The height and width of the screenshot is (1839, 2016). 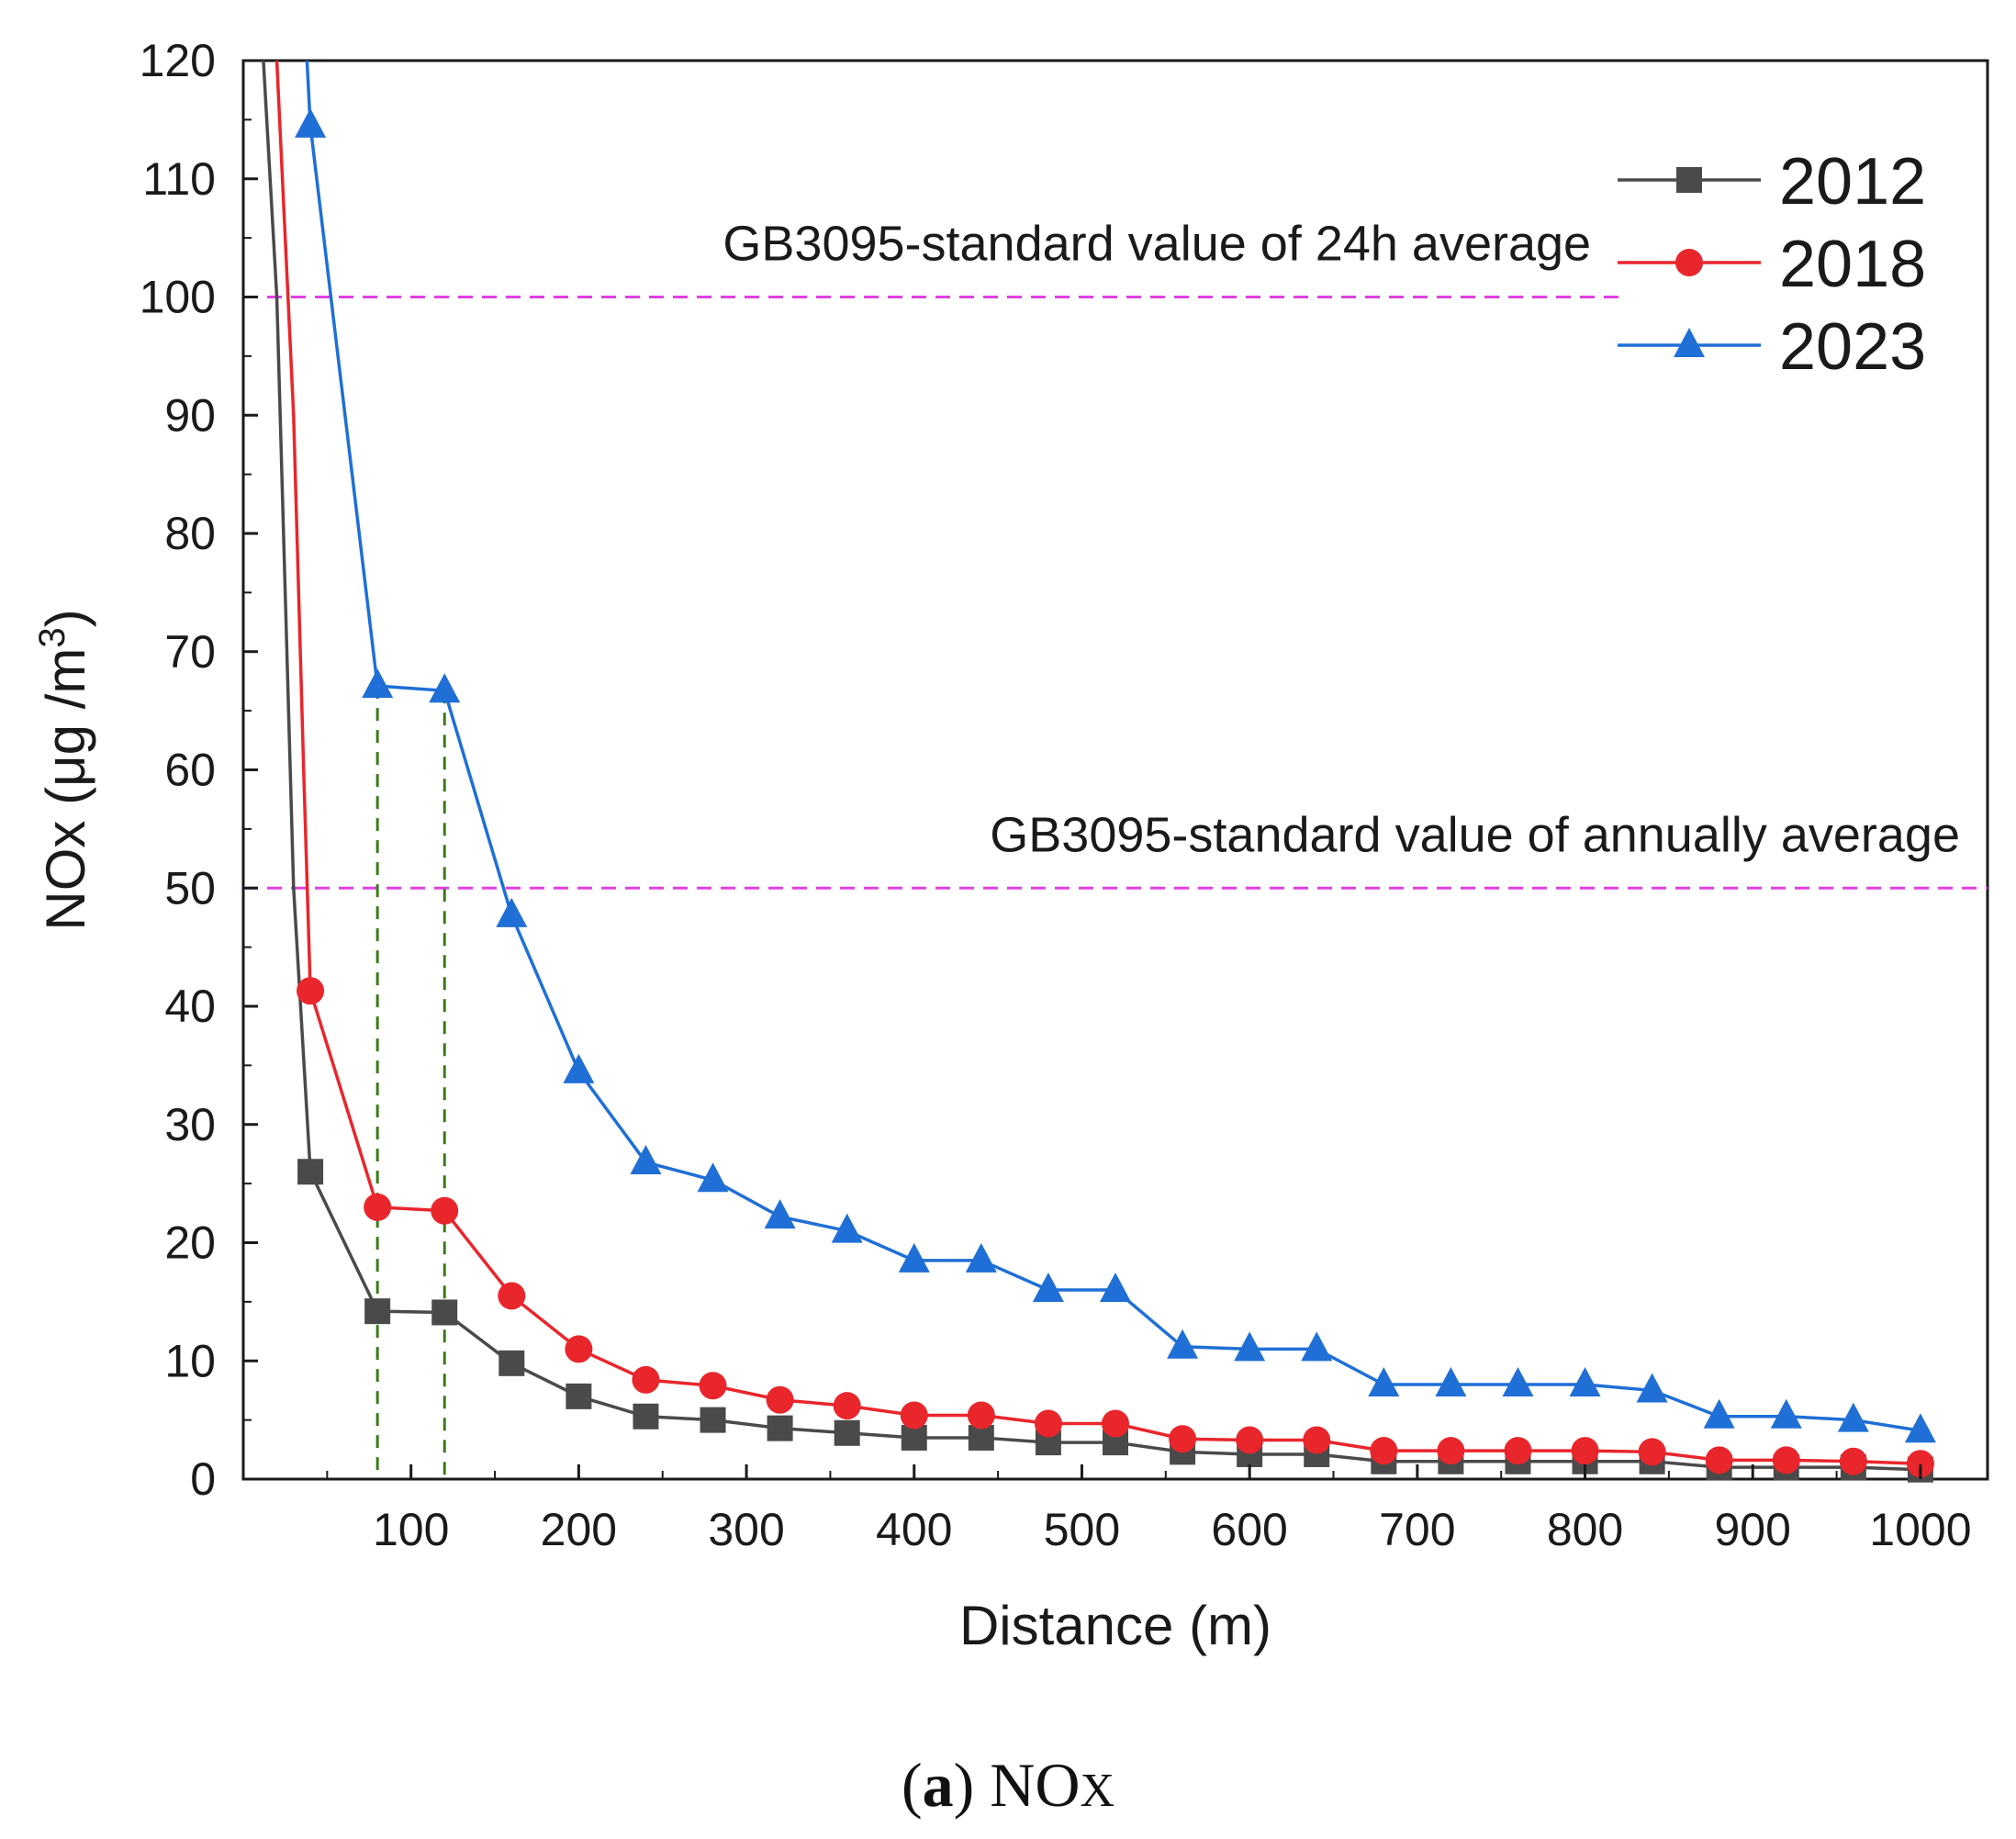 I want to click on caption-text: NO, so click(x=1027, y=1785).